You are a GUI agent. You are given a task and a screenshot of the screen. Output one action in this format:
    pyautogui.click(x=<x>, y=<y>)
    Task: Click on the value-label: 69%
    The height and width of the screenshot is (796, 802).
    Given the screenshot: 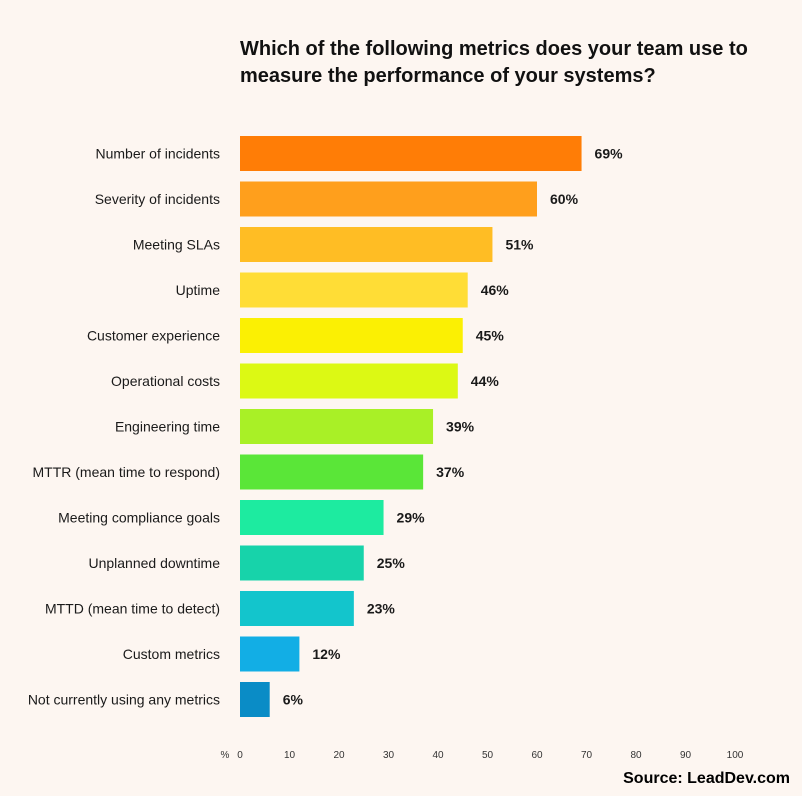 What is the action you would take?
    pyautogui.click(x=609, y=154)
    